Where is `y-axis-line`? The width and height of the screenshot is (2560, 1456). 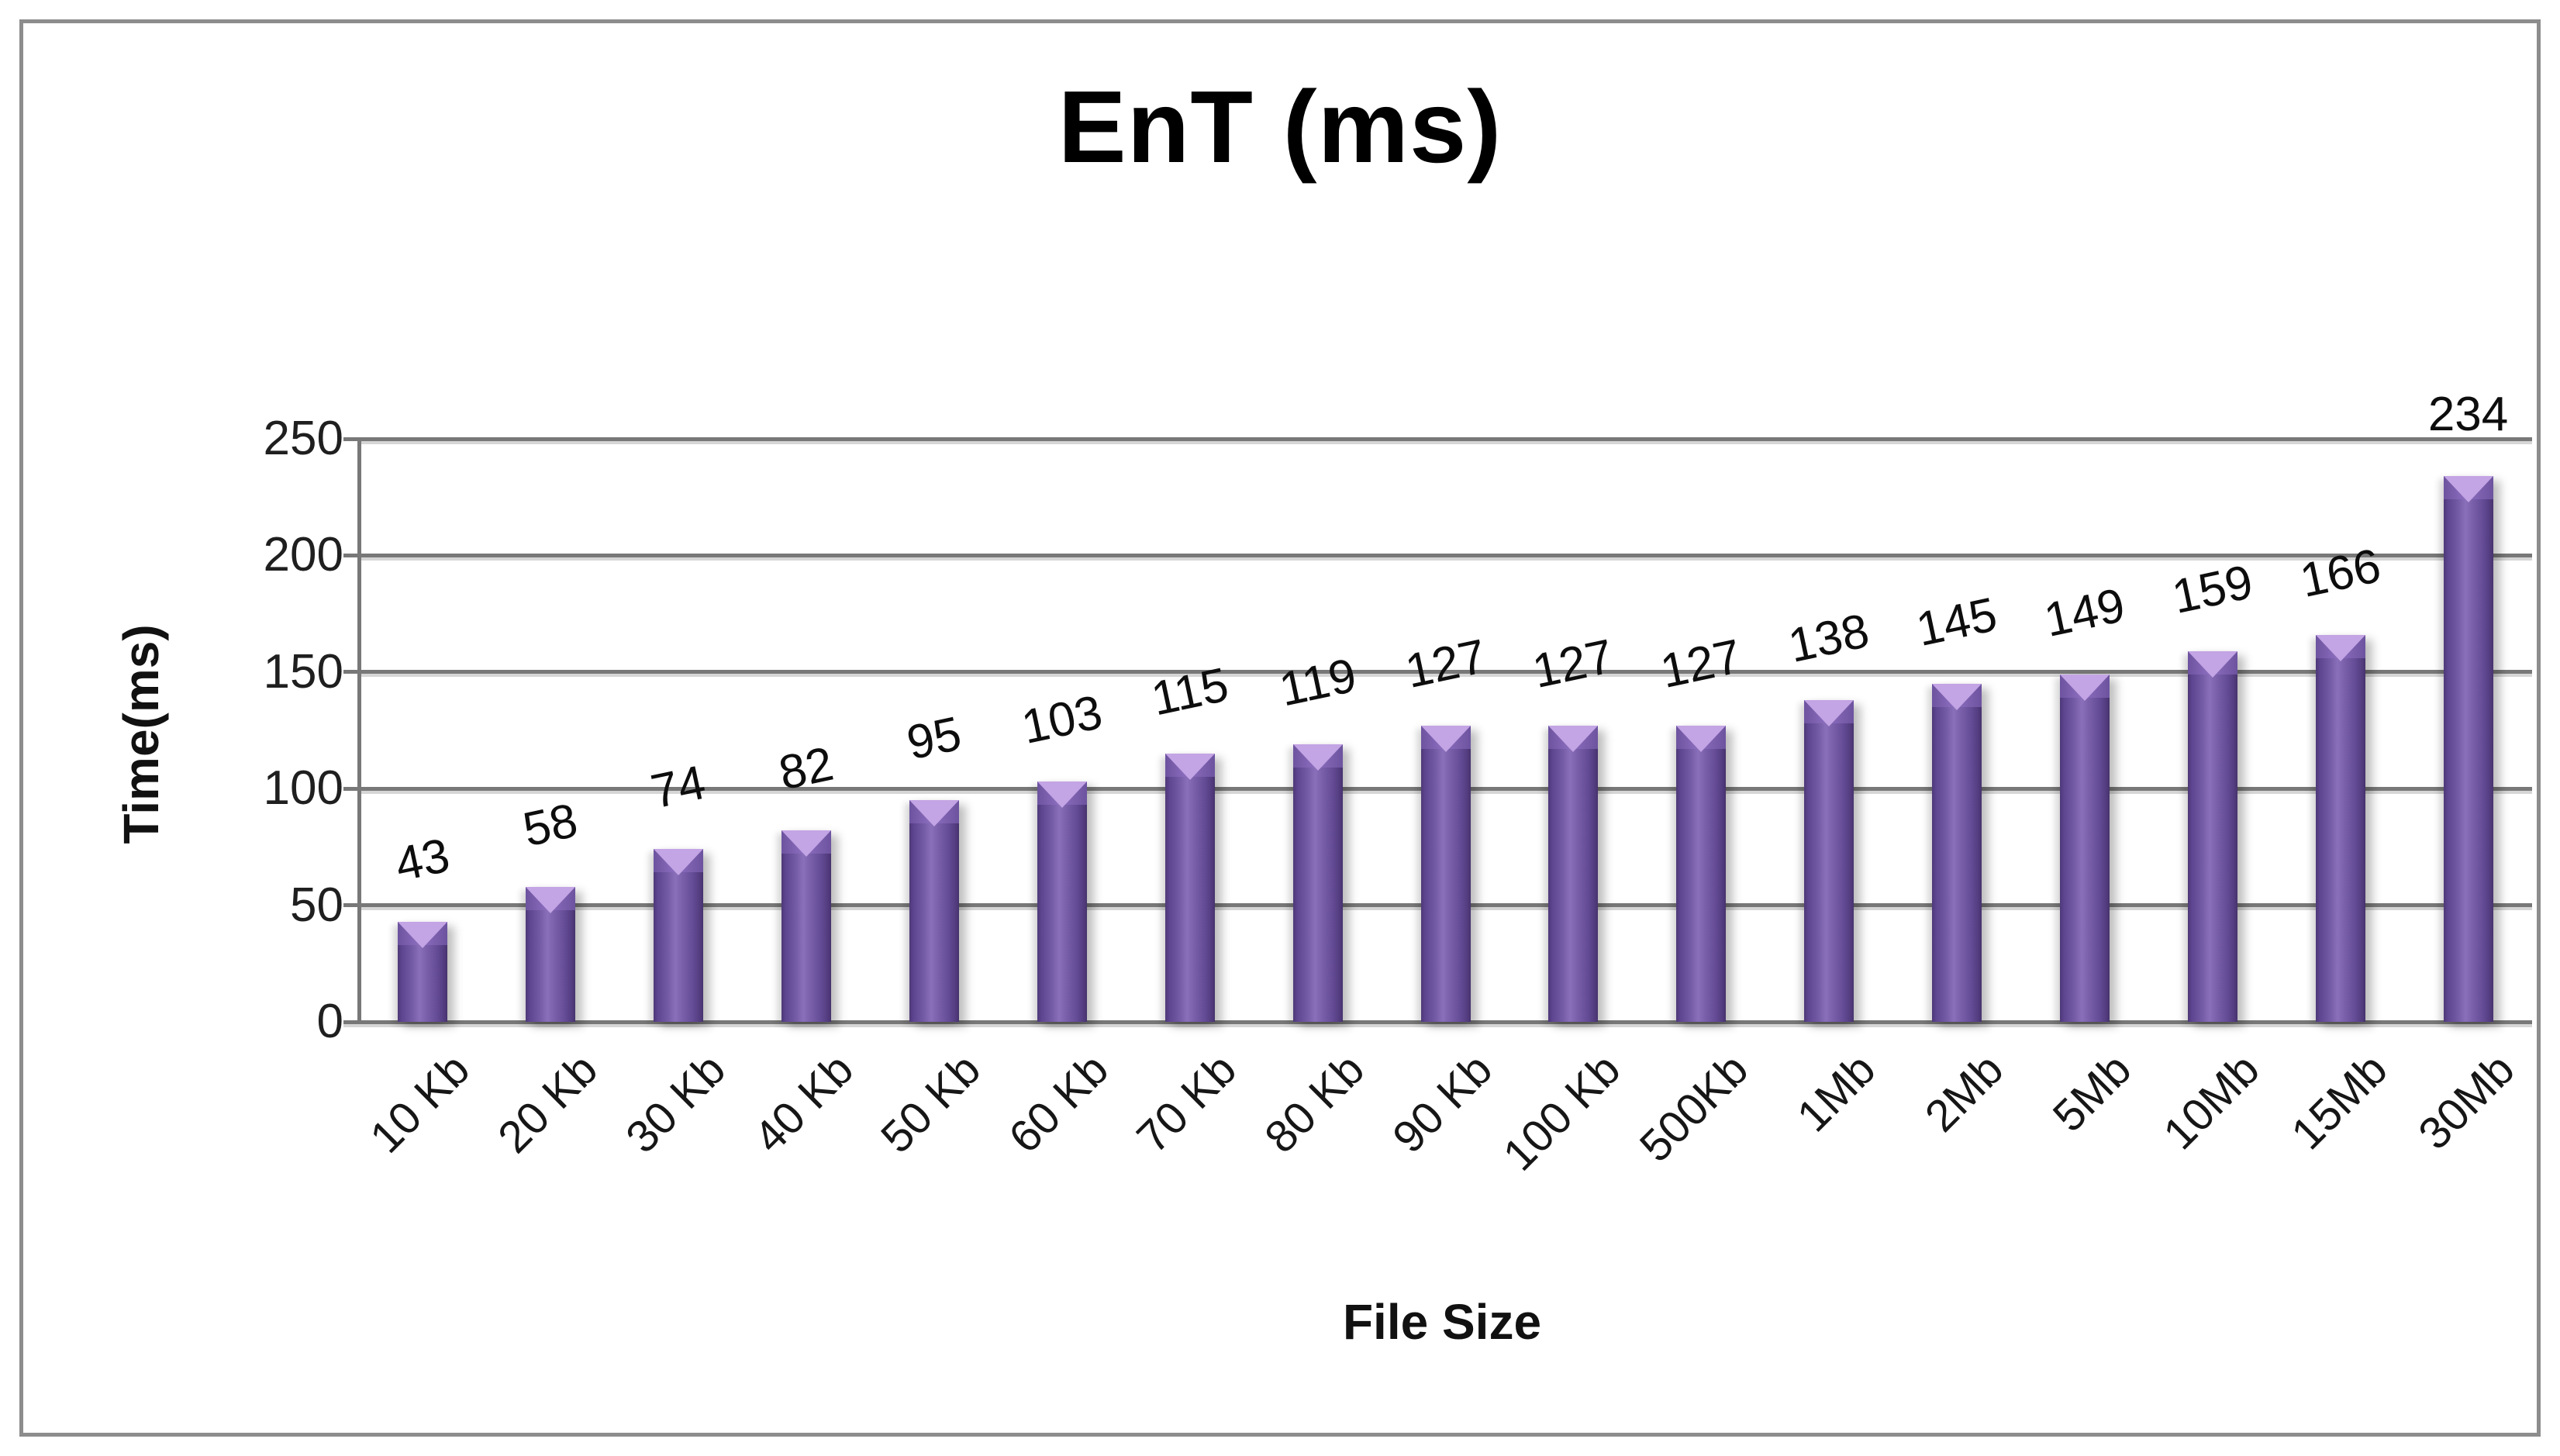 y-axis-line is located at coordinates (359, 731).